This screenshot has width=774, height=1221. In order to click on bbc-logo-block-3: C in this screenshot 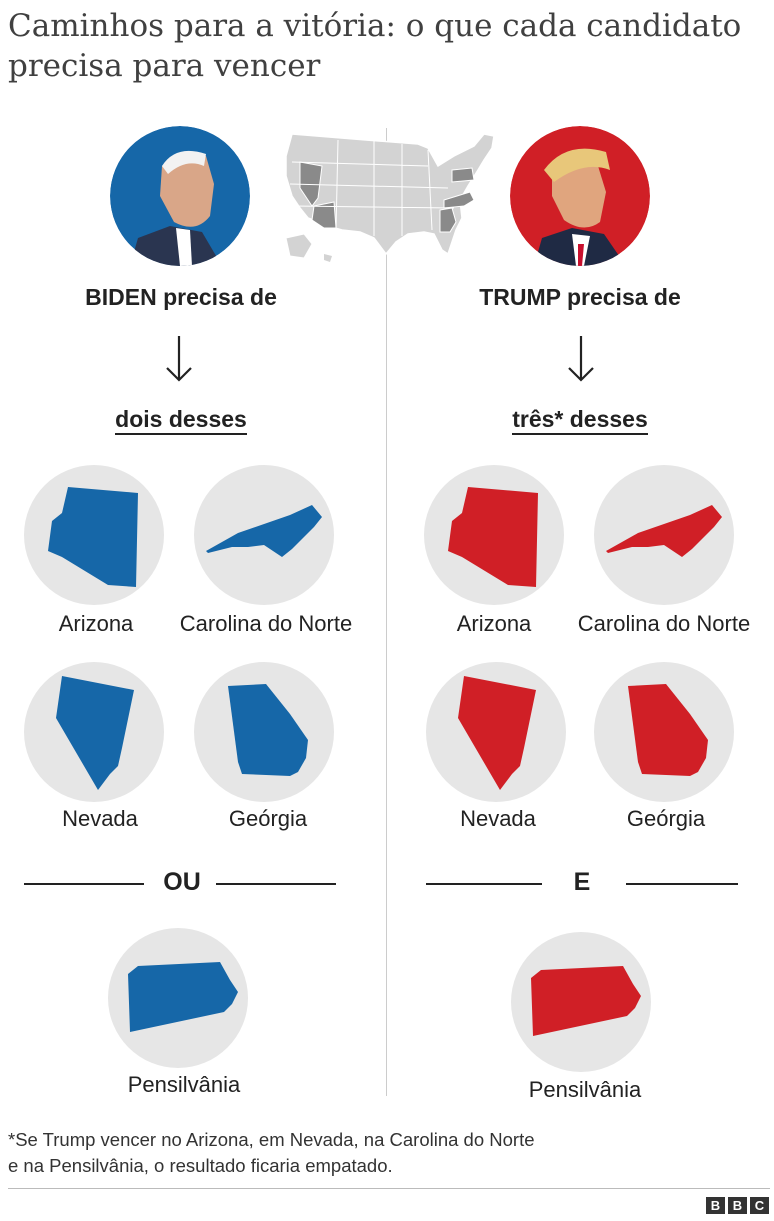, I will do `click(759, 1205)`.